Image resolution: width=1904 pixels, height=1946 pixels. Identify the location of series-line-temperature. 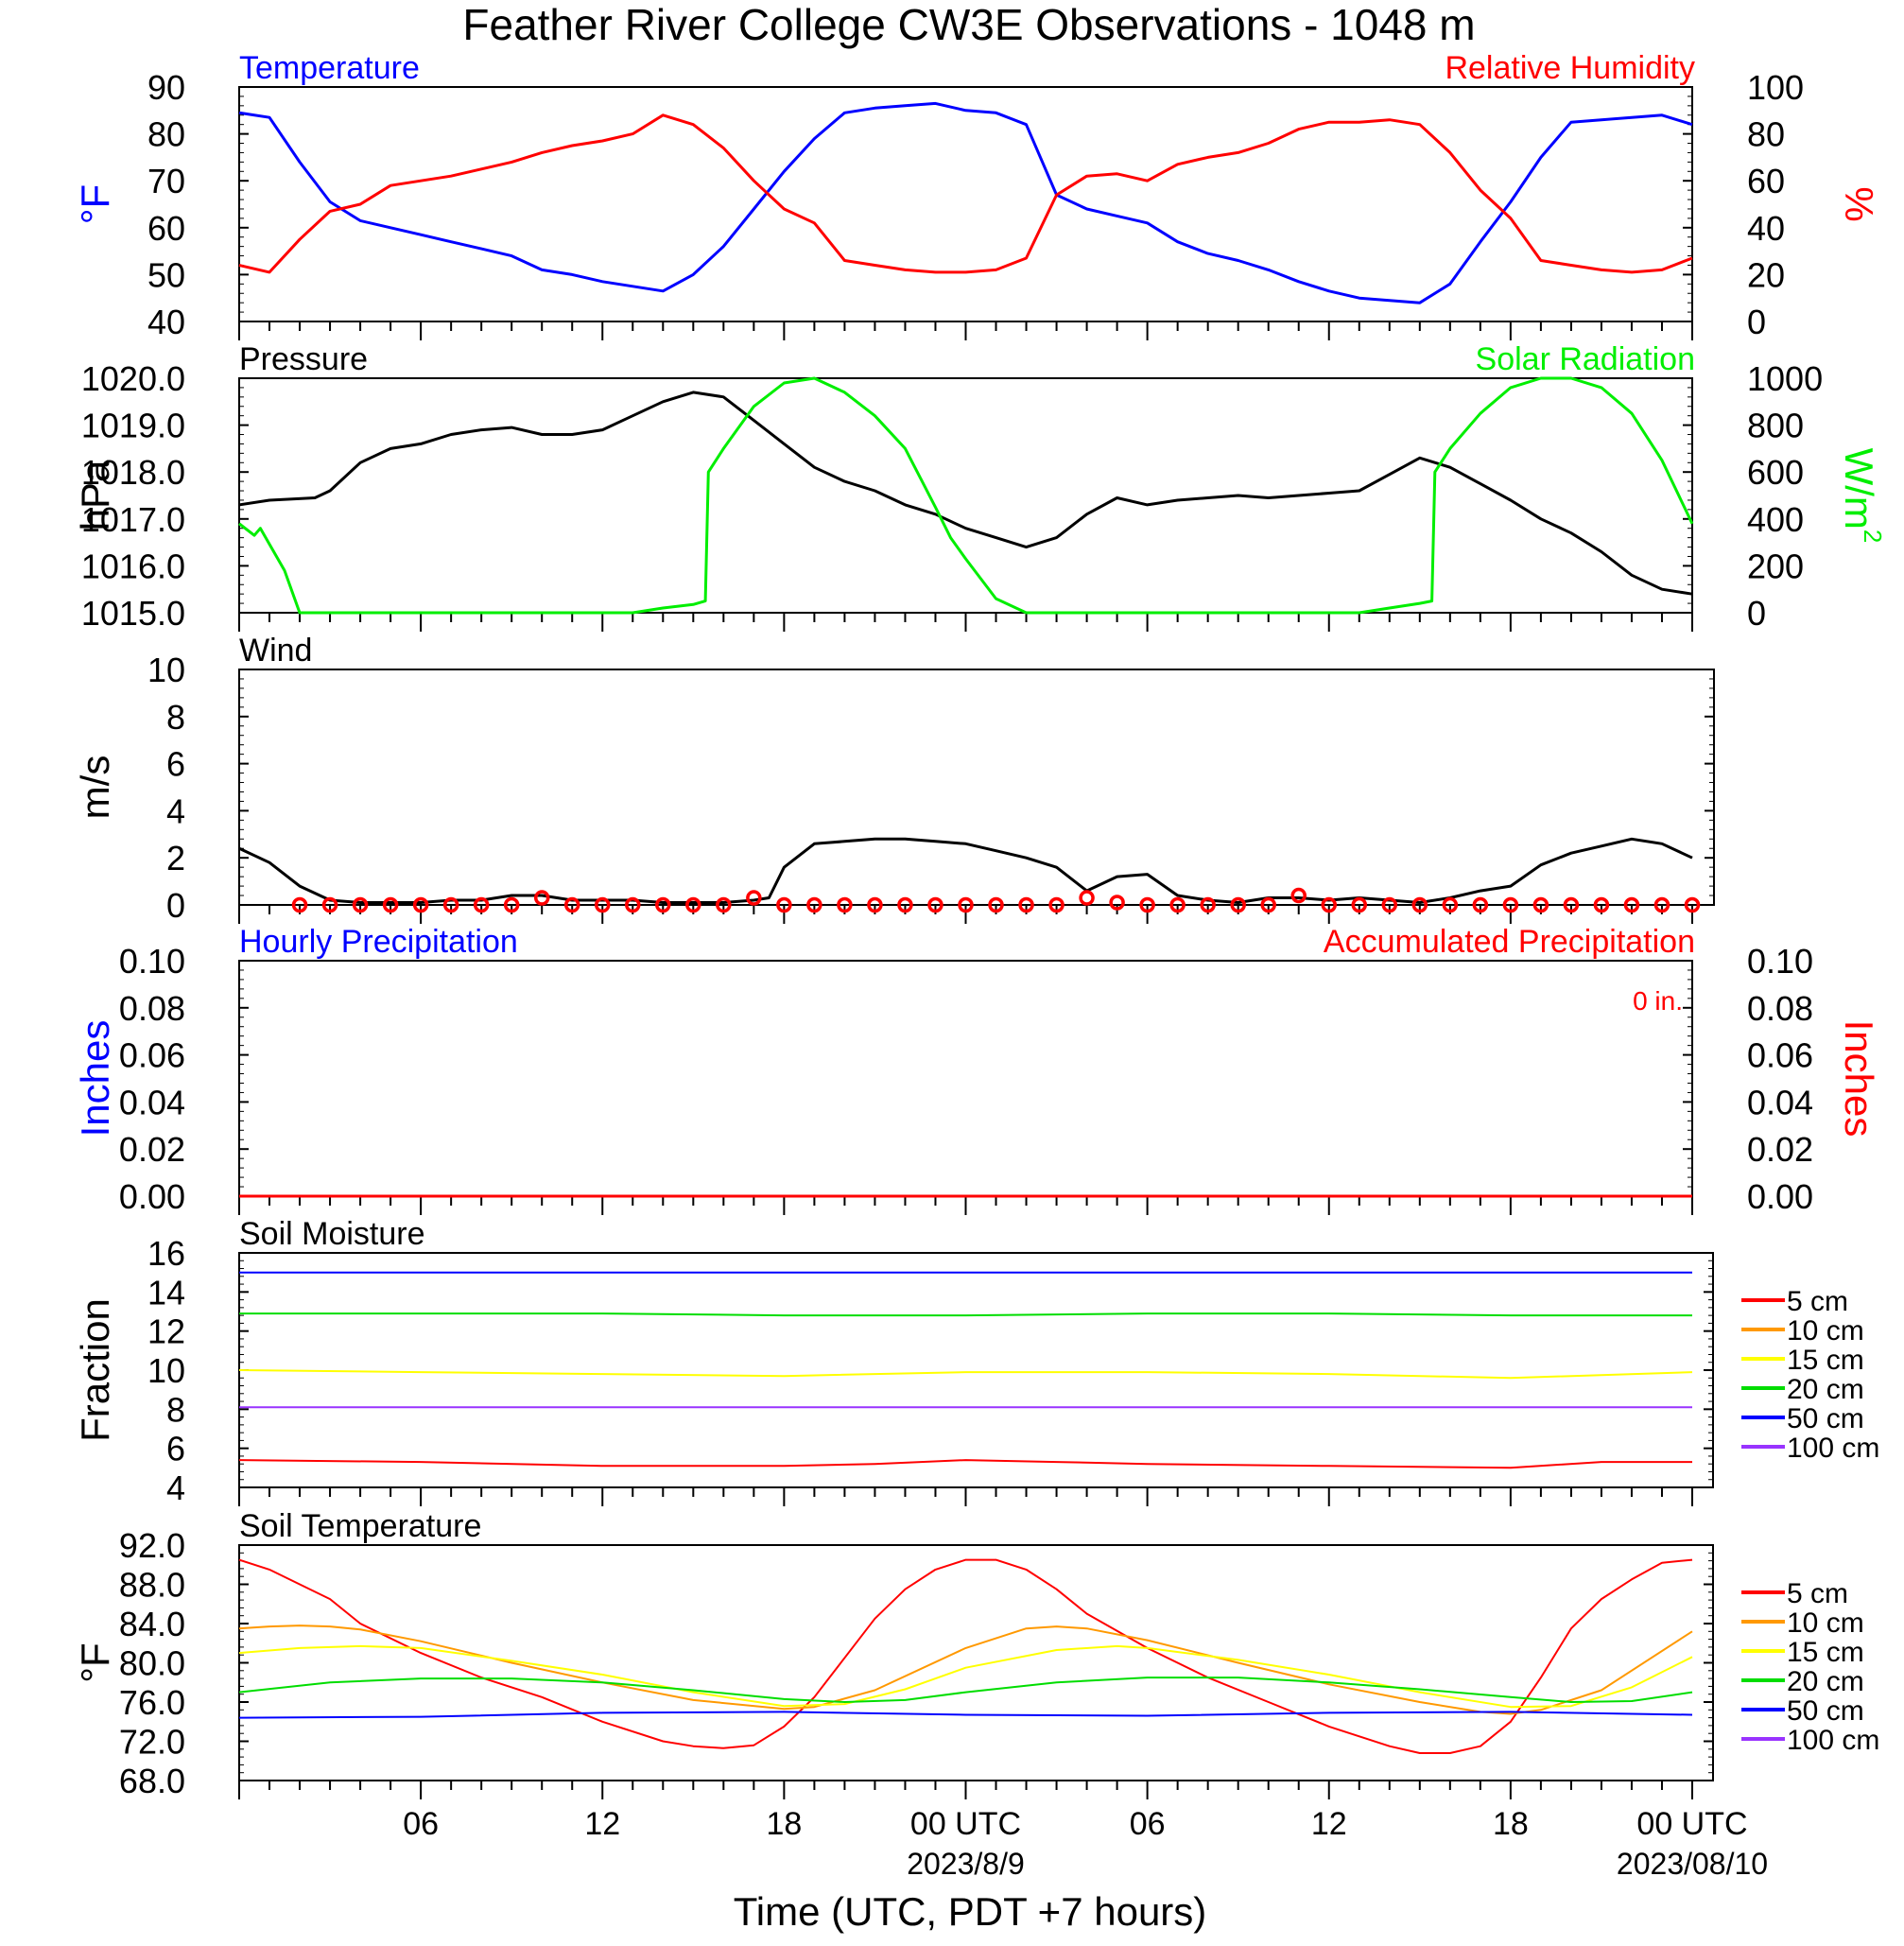
(966, 203).